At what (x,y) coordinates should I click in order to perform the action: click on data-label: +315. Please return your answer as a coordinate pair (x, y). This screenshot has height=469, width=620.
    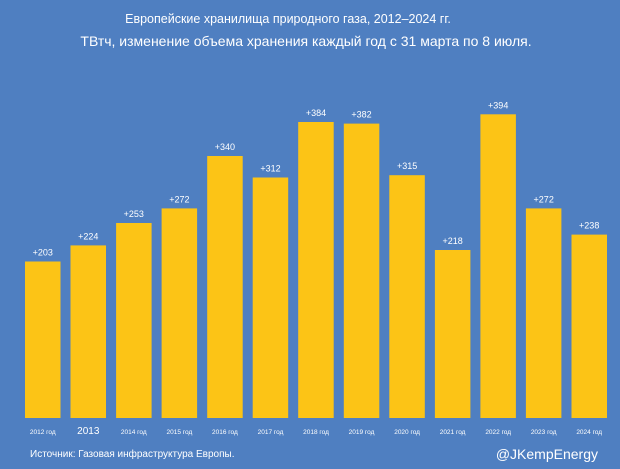
    Looking at the image, I should click on (407, 166).